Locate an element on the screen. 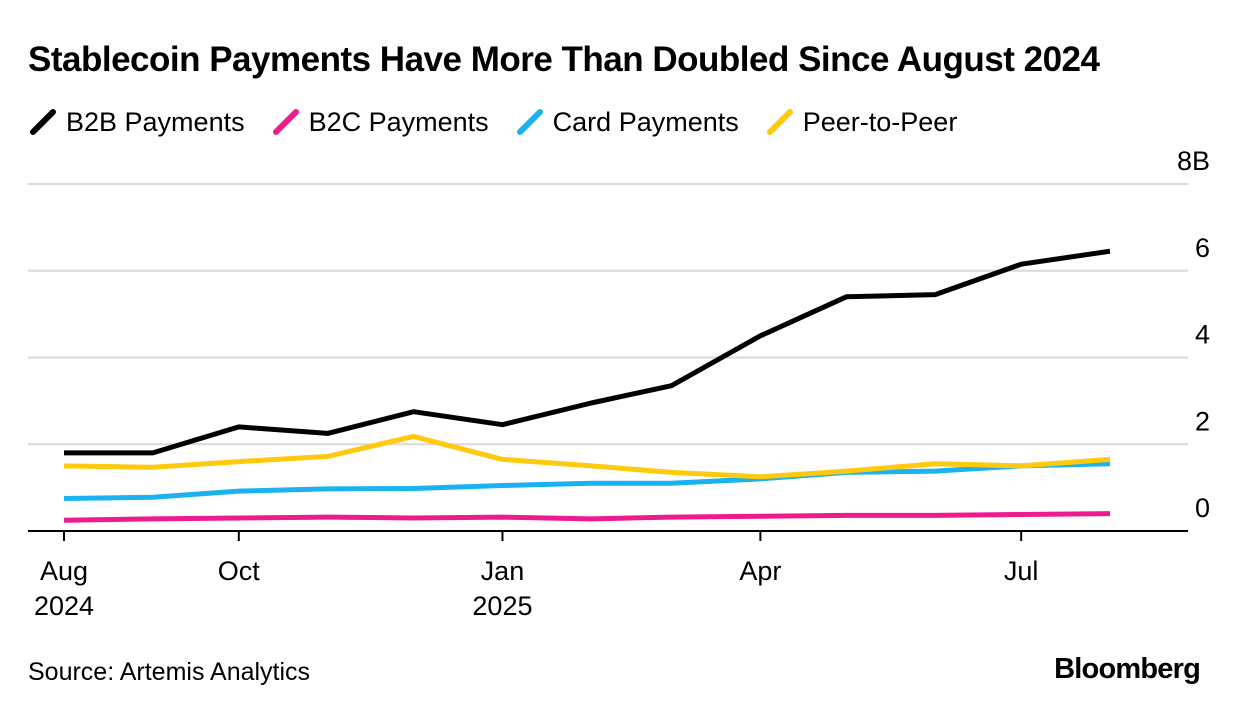 The height and width of the screenshot is (716, 1240). x-tick-sublabel: 2025 is located at coordinates (502, 606).